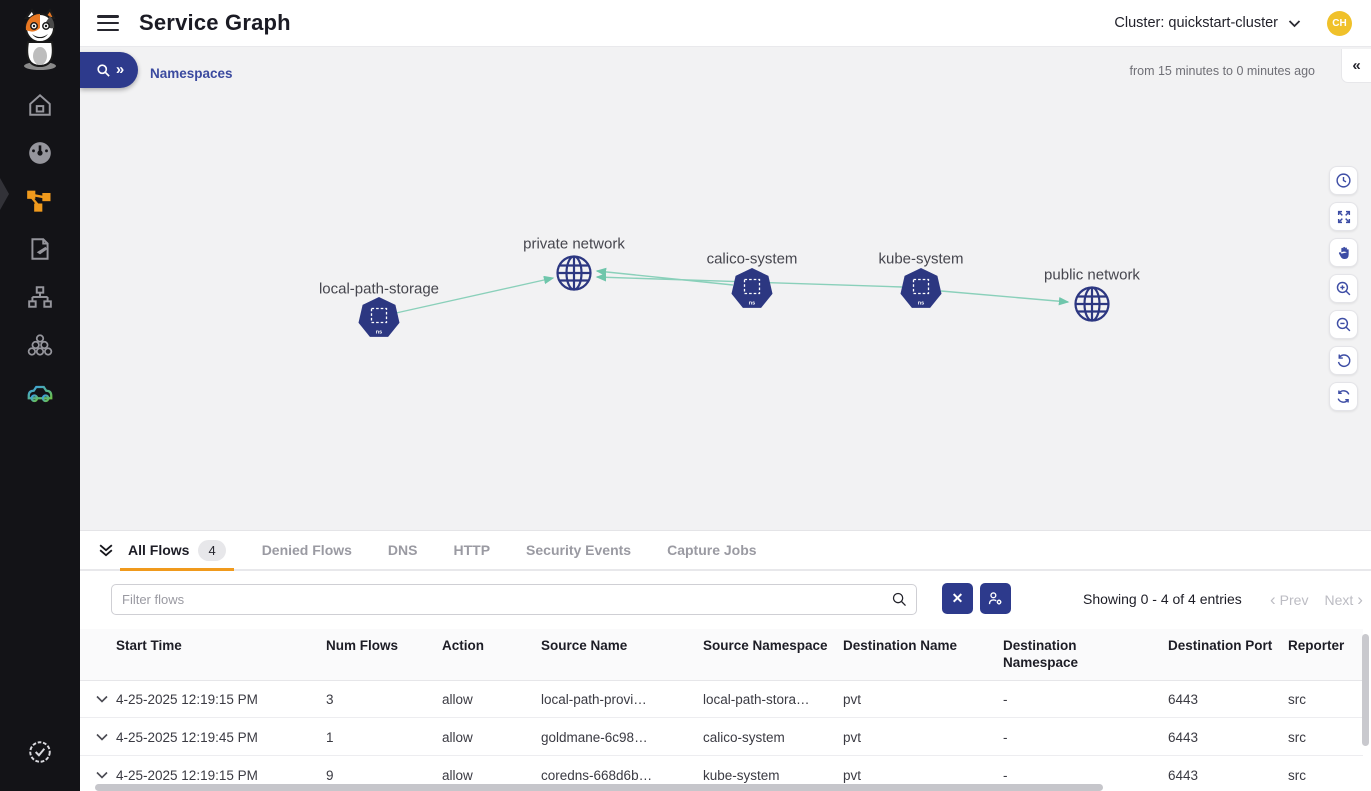  Describe the element at coordinates (1092, 304) in the screenshot. I see `graph-node-public-network` at that location.